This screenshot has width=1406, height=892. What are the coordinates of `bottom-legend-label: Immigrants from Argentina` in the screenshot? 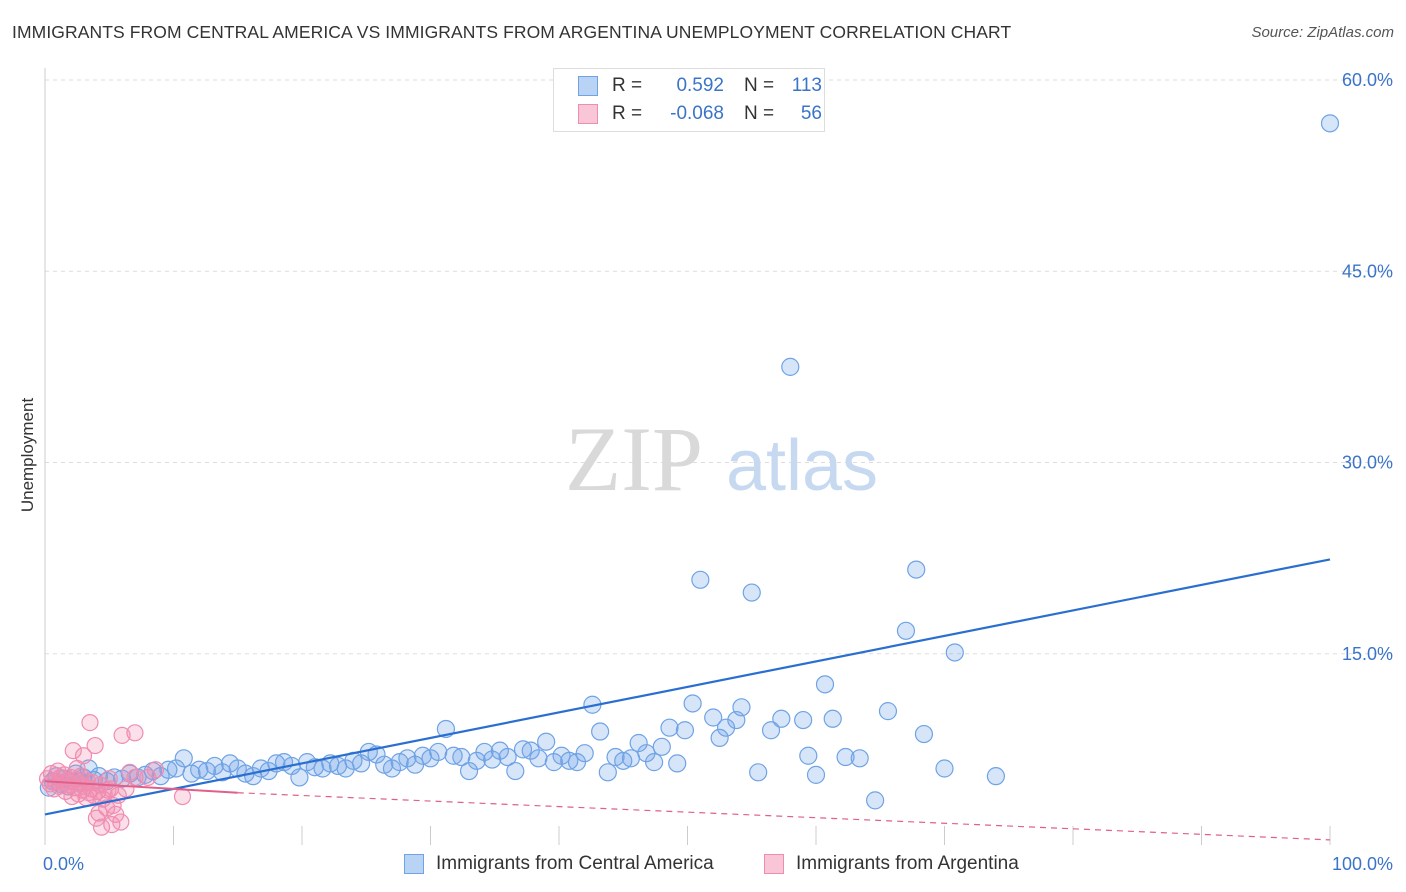 It's located at (907, 863).